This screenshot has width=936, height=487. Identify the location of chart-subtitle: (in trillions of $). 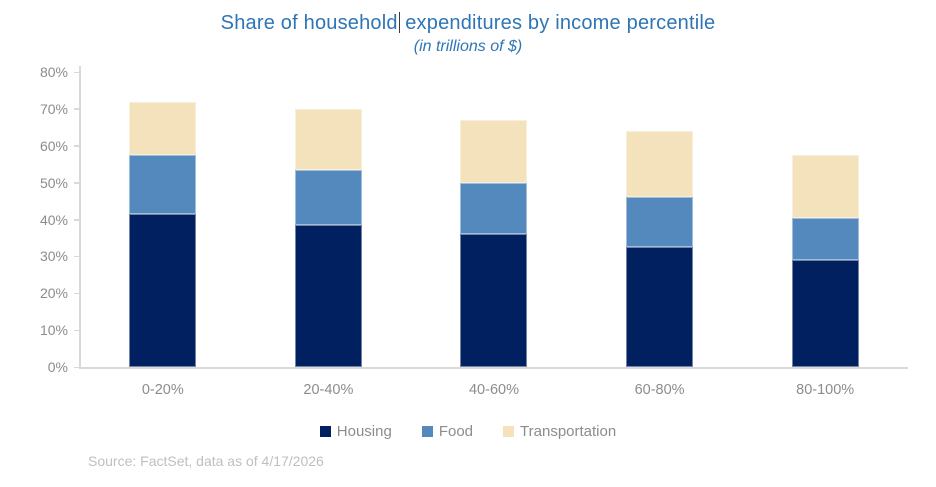
(468, 46).